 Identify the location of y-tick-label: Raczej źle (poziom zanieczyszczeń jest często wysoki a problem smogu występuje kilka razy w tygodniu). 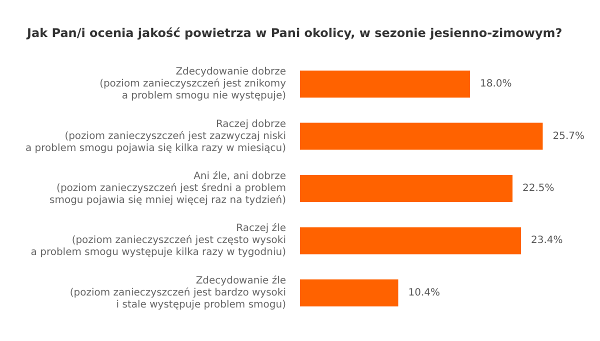
(158, 240).